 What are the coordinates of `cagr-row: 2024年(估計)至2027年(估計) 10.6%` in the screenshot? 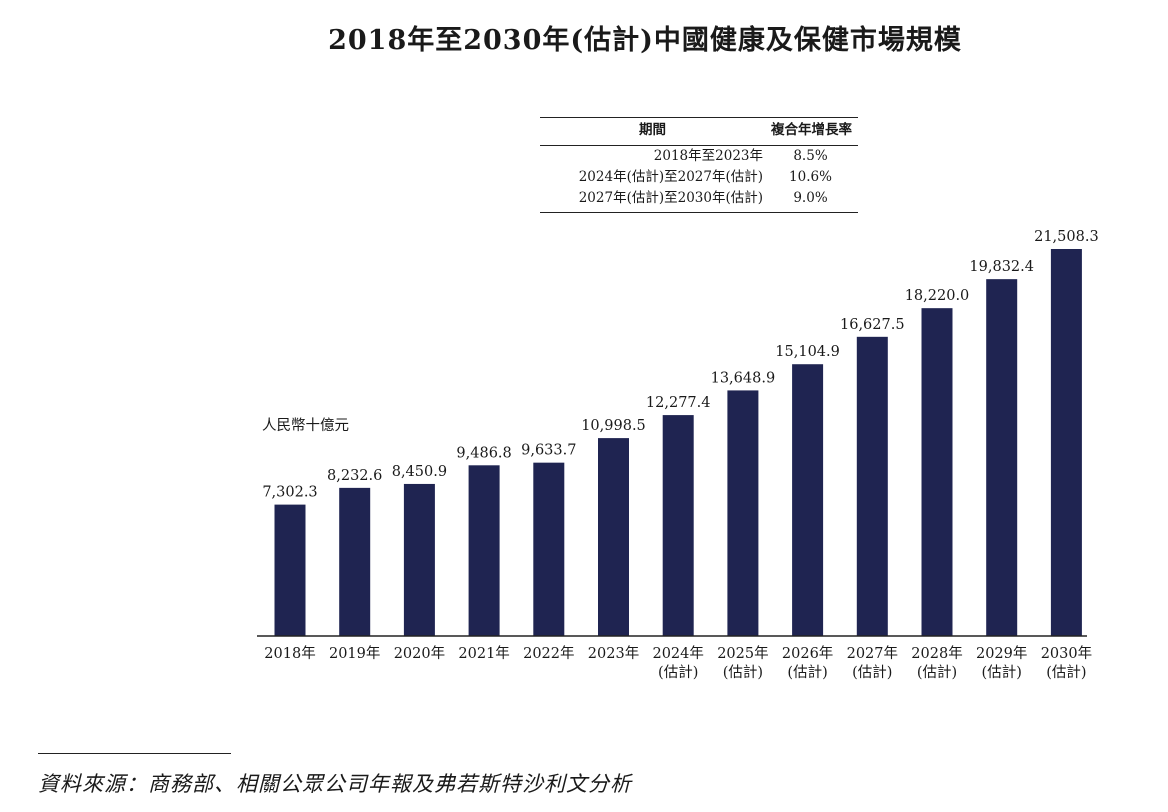 It's located at (699, 177).